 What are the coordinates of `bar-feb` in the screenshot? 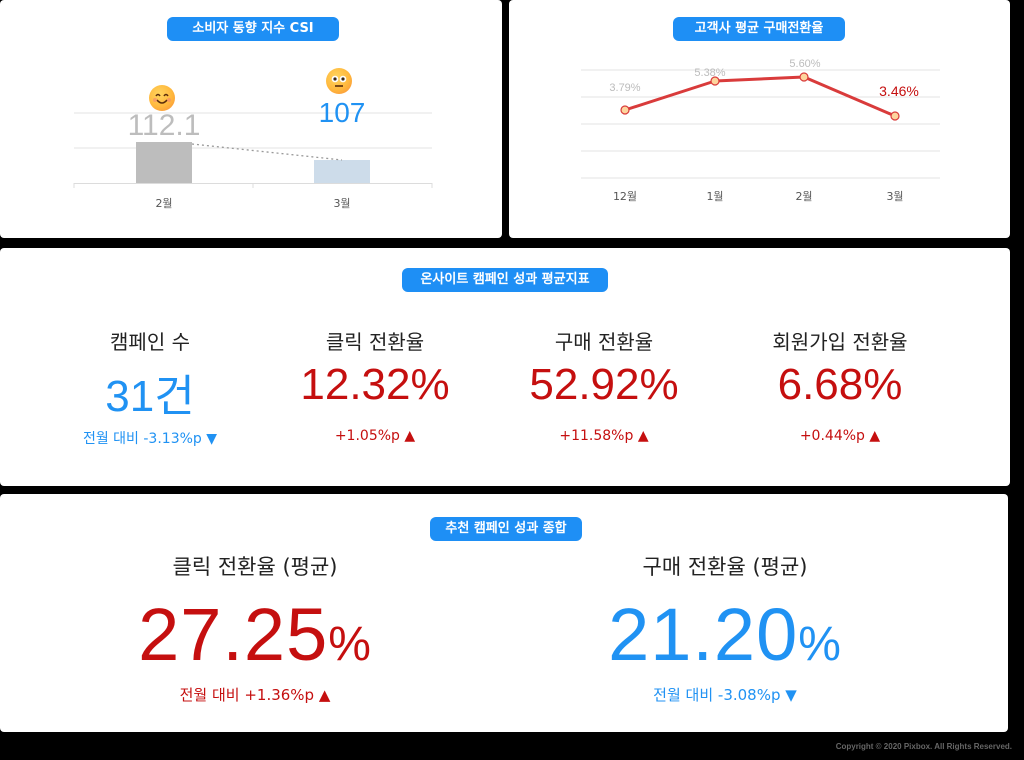 It's located at (164, 162).